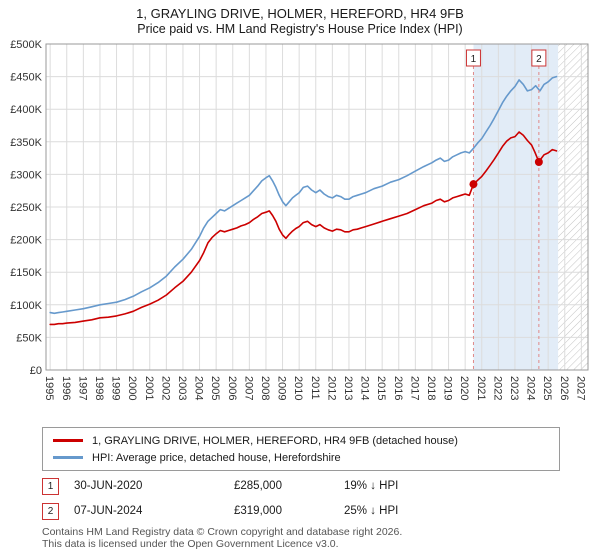 The image size is (600, 560). I want to click on svg-text: 2020, so click(464, 388).